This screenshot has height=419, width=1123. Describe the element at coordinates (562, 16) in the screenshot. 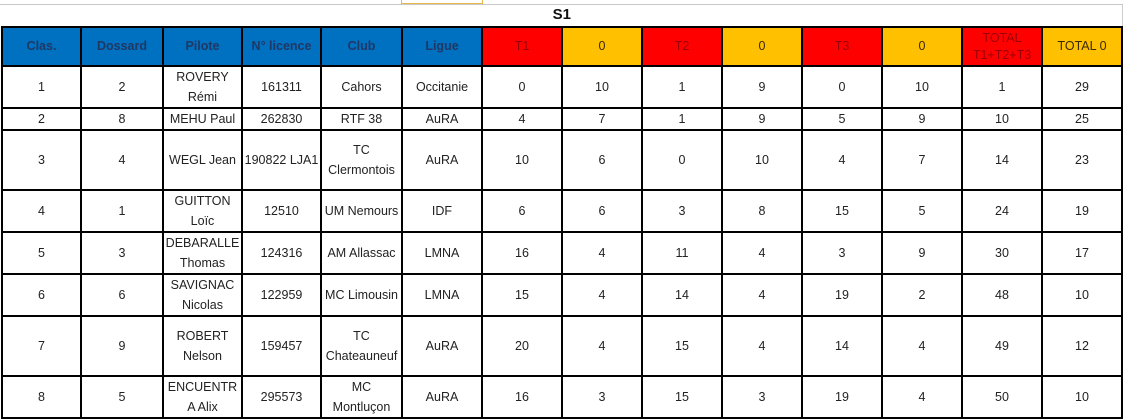

I see `sheet-title: S1` at that location.